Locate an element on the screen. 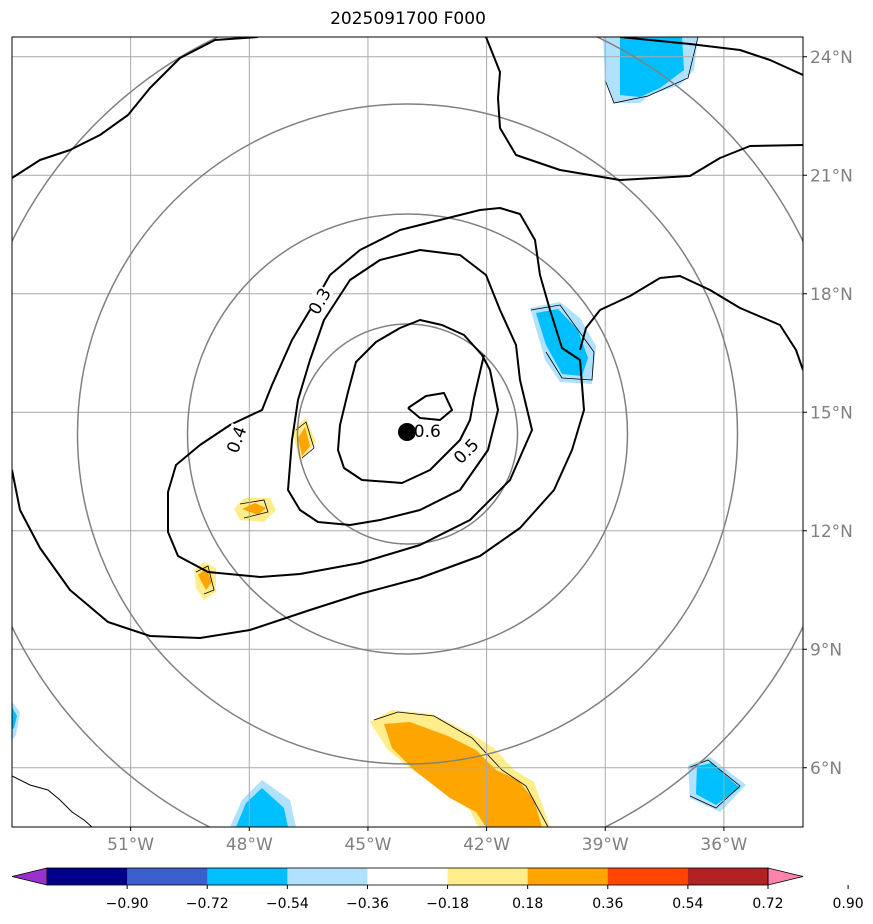 The width and height of the screenshot is (873, 924). coastline is located at coordinates (52, 801).